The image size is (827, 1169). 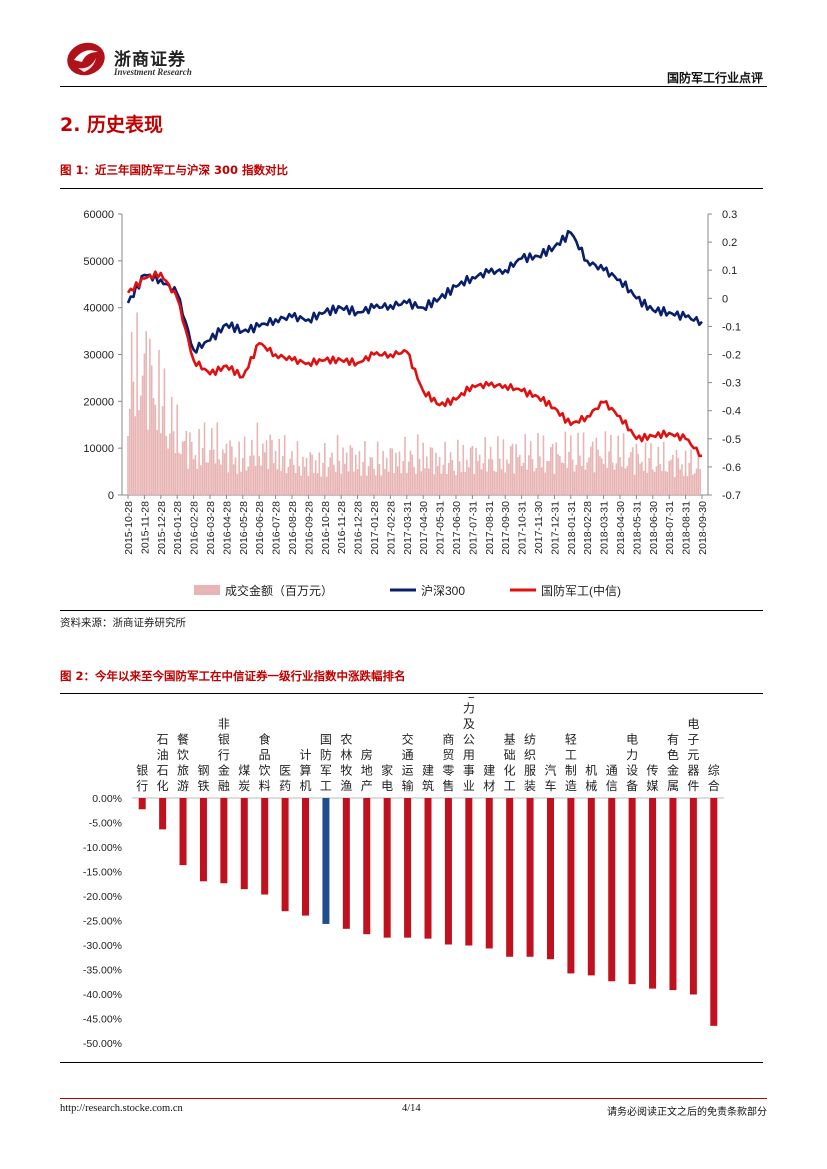 What do you see at coordinates (555, 528) in the screenshot?
I see `x-tick-label: 2017-12-31` at bounding box center [555, 528].